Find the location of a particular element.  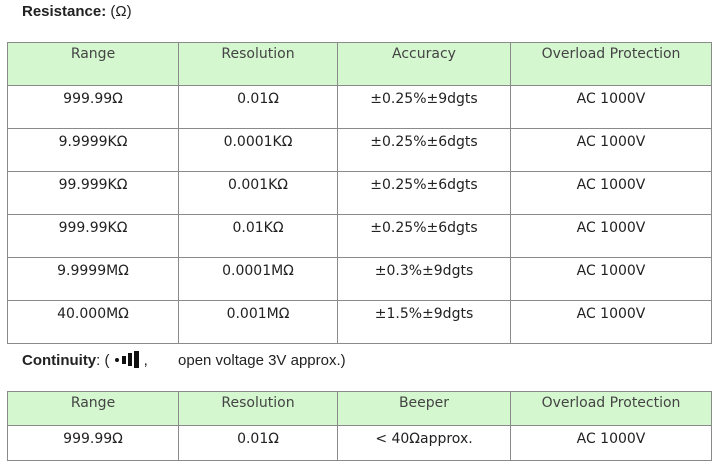

cell: ±1.5%±9dgts is located at coordinates (424, 322).